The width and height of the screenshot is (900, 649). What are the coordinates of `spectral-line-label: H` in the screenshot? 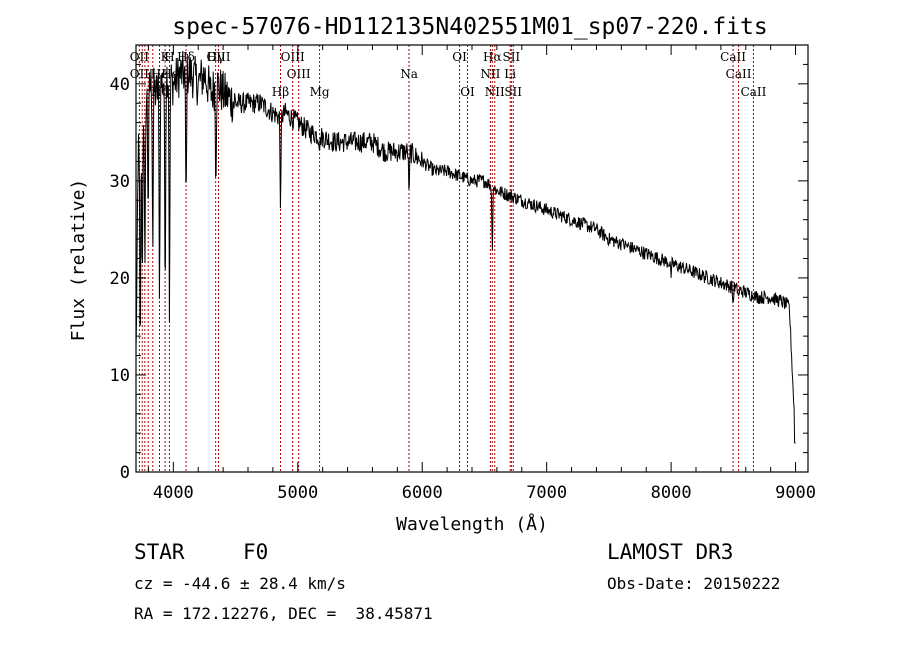 It's located at (169, 57).